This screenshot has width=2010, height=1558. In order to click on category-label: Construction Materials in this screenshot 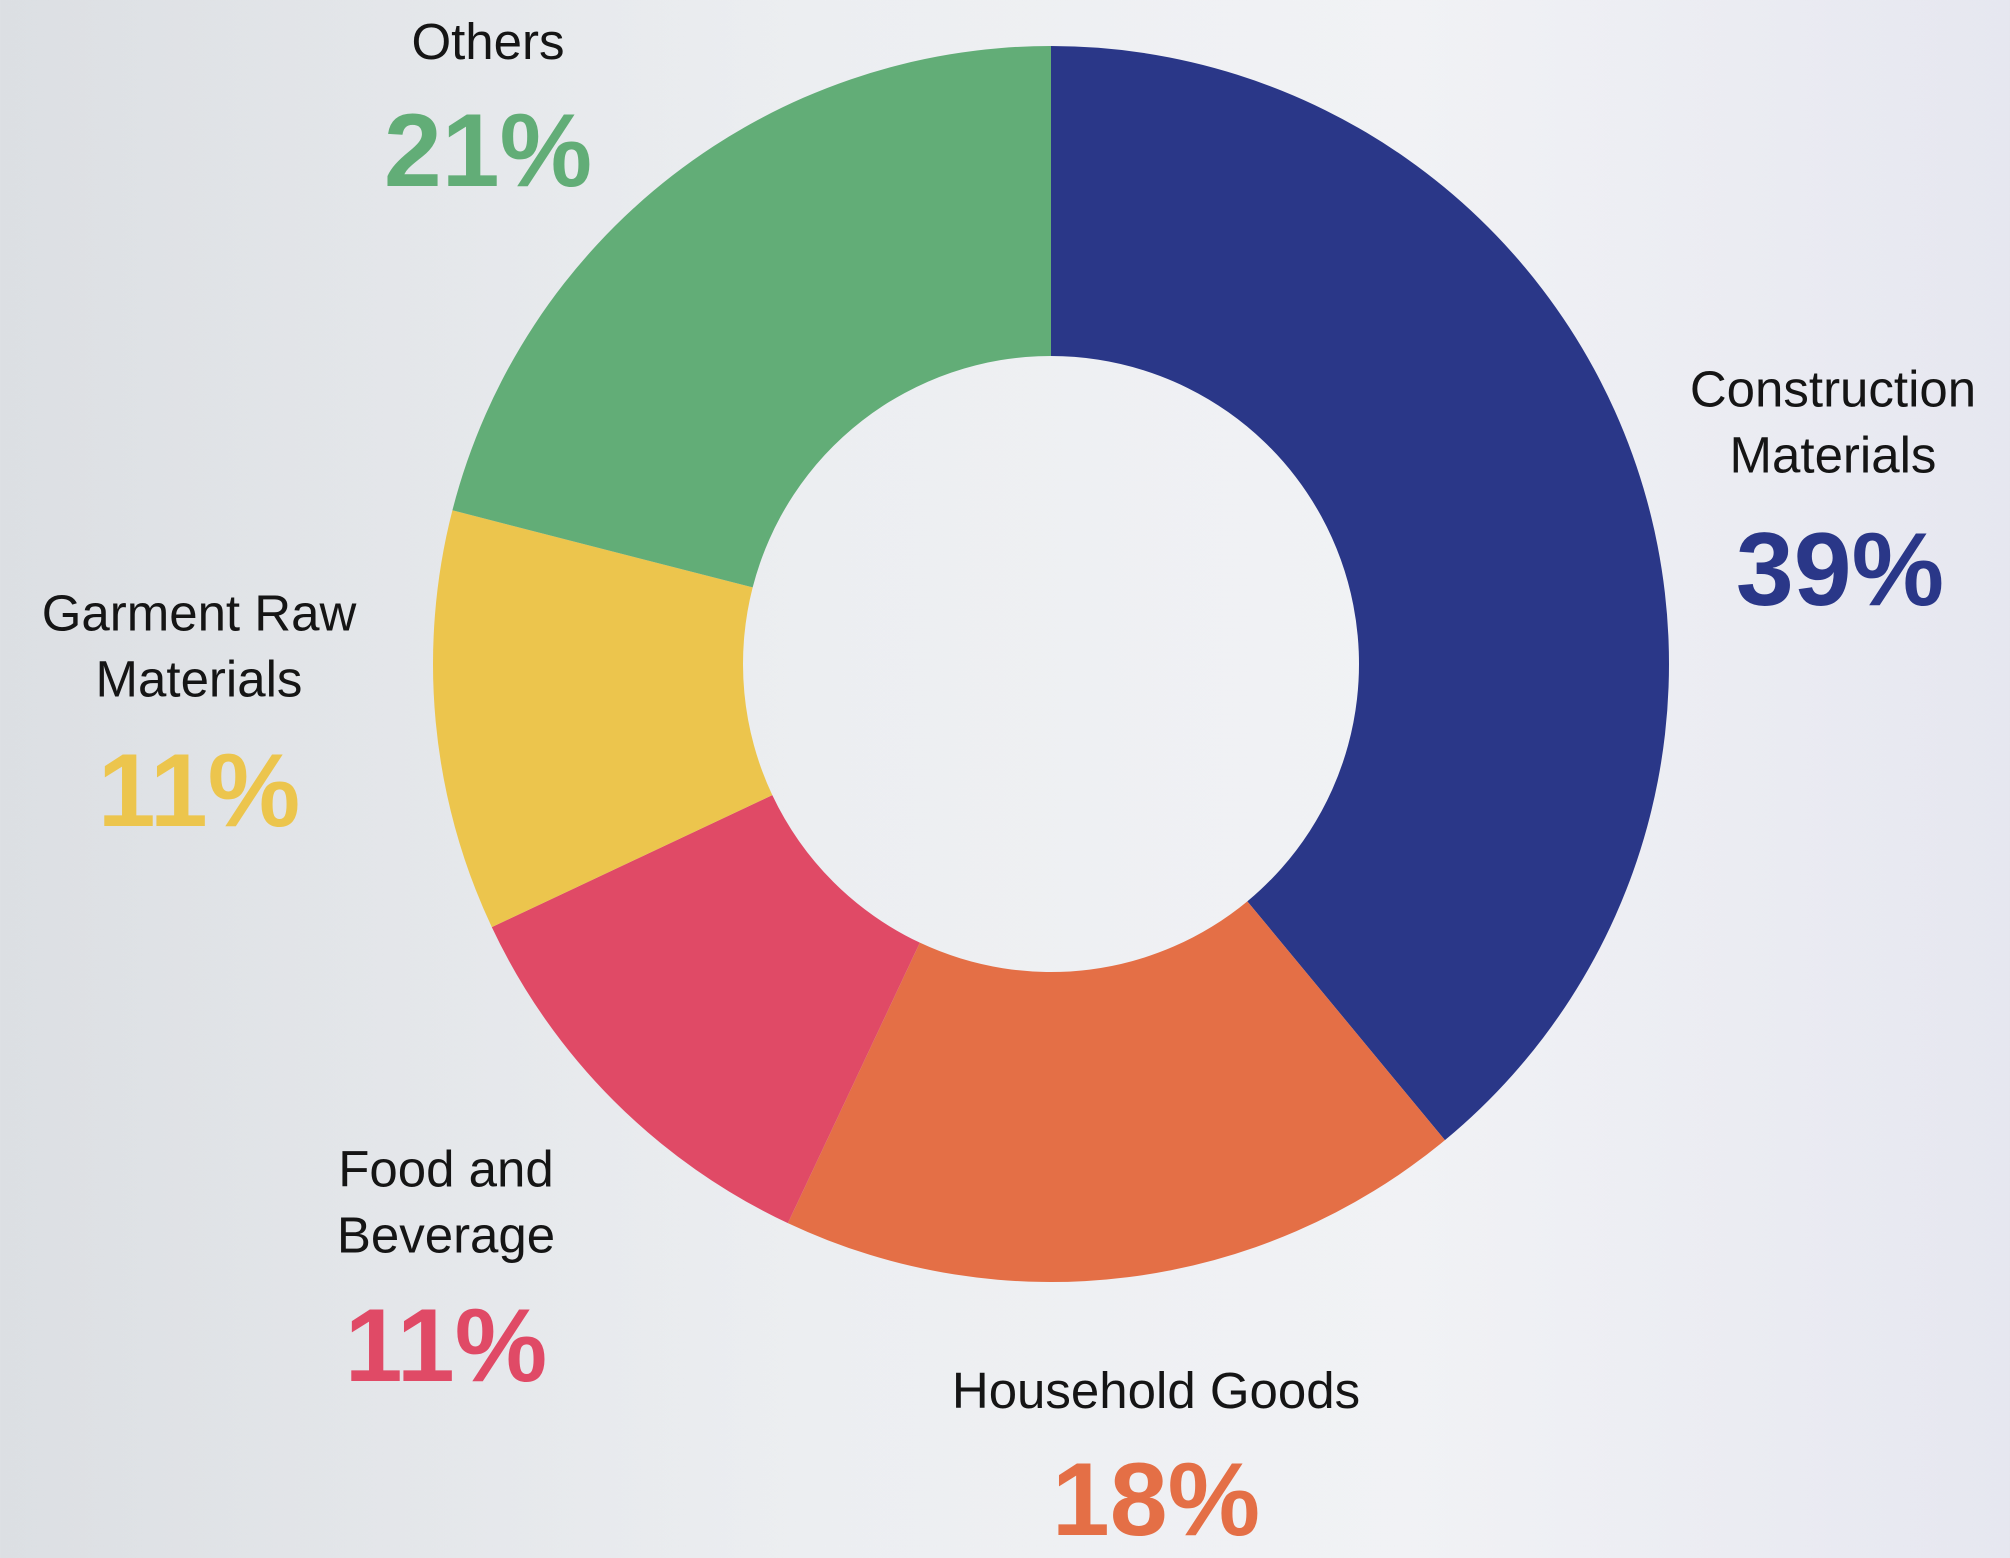, I will do `click(1833, 422)`.